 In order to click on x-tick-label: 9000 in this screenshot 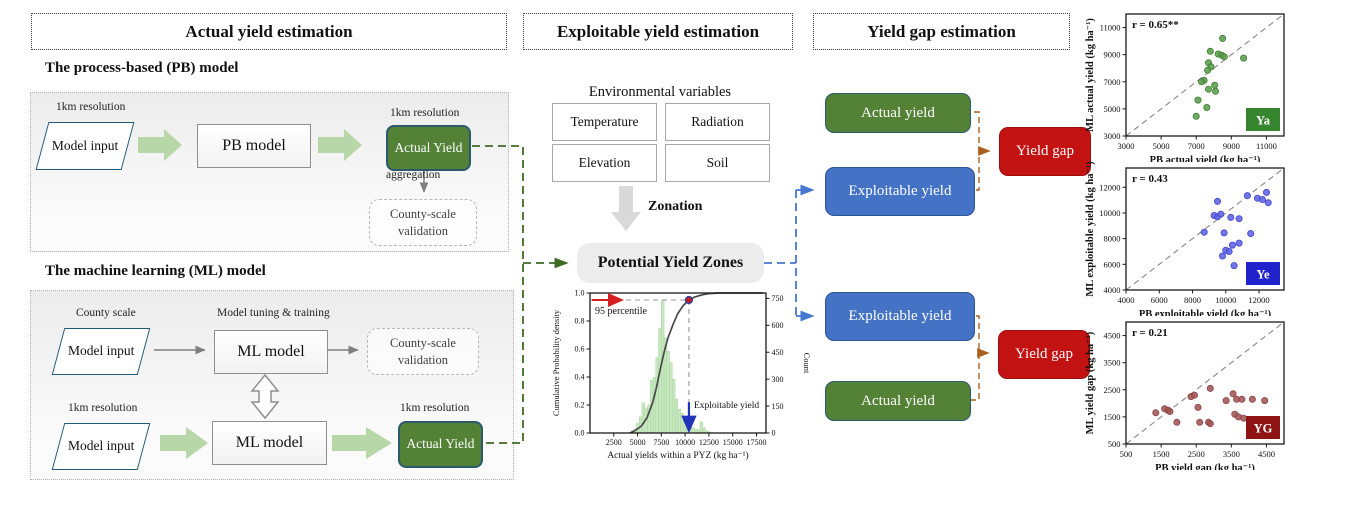, I will do `click(1231, 146)`.